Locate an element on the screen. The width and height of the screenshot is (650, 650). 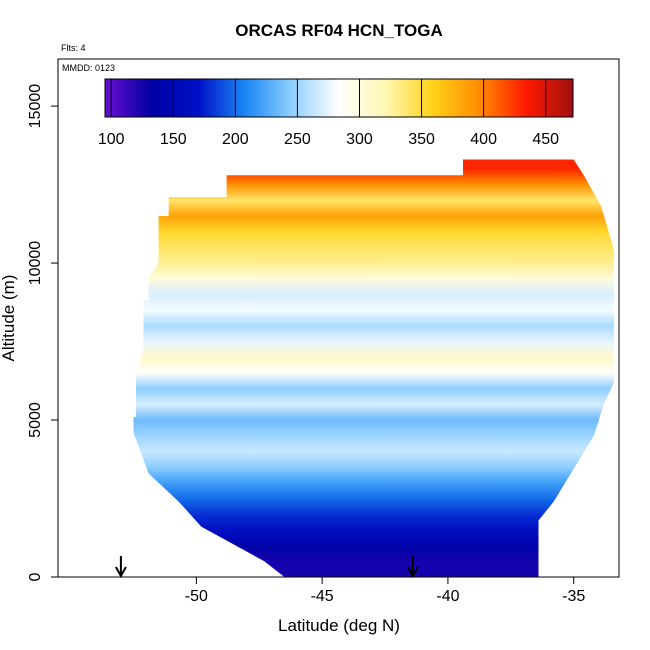
y-axis: 0 5000 10000 15000 is located at coordinates (42, 332).